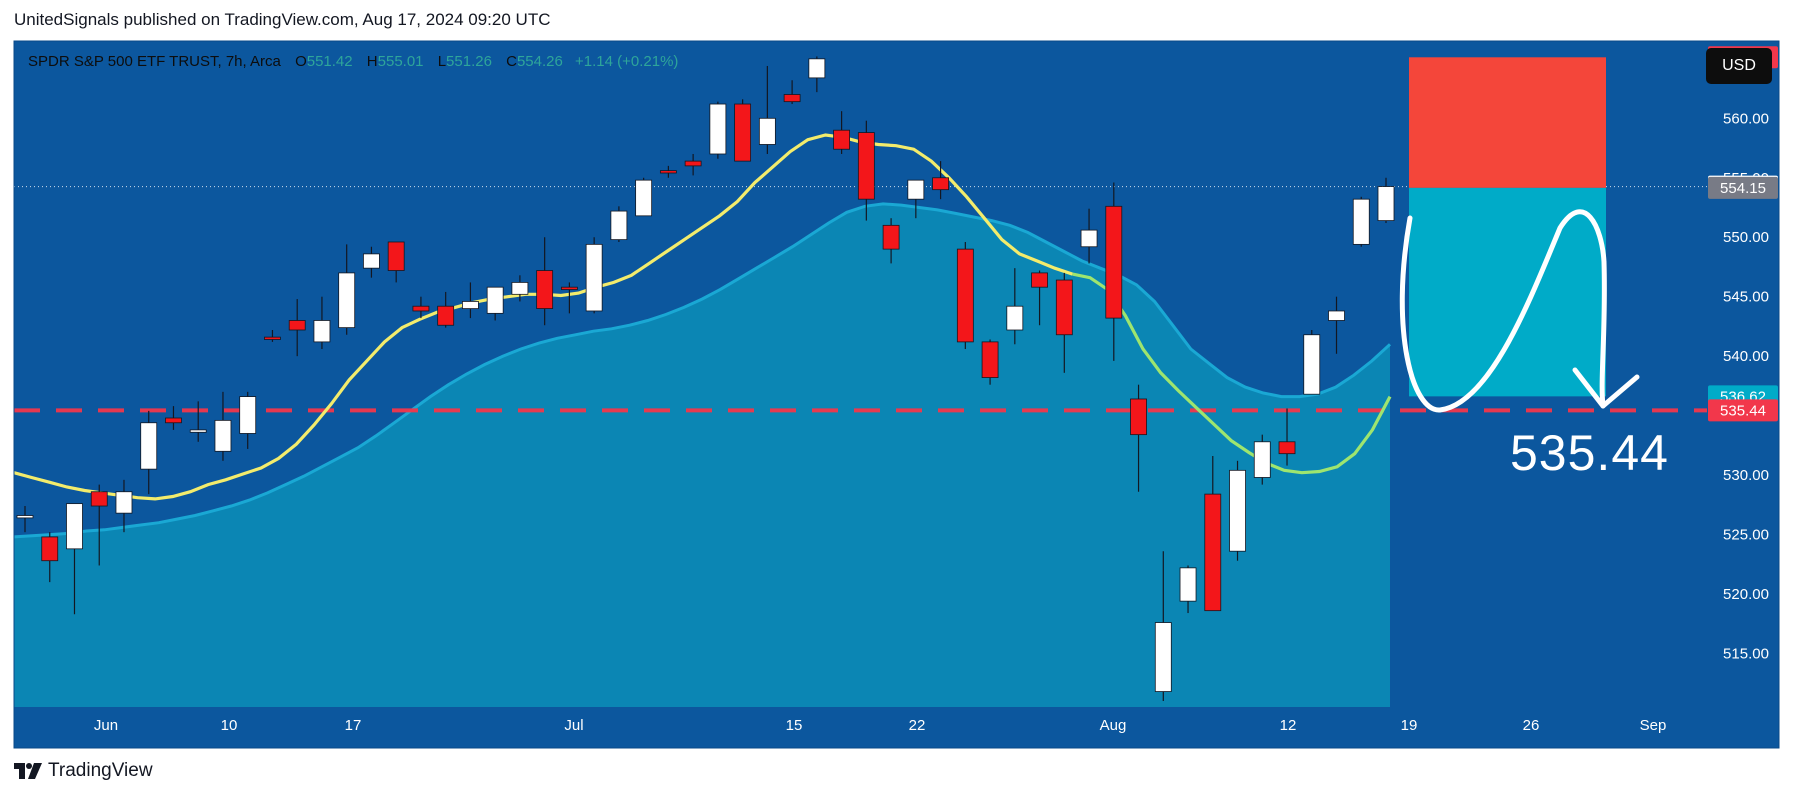  Describe the element at coordinates (1113, 725) in the screenshot. I see `x-tick-label: Aug` at that location.